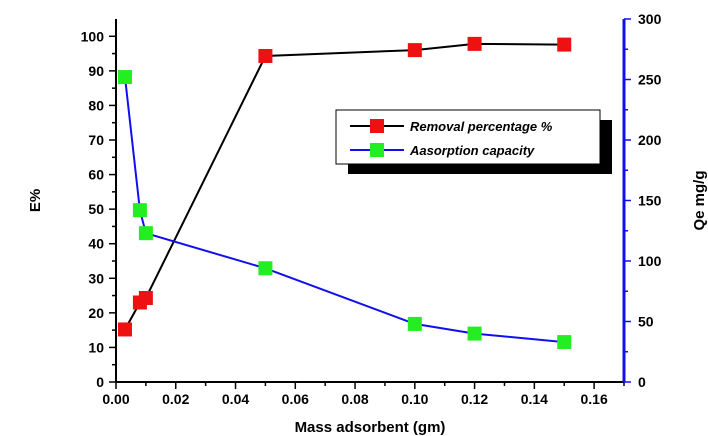 Image resolution: width=708 pixels, height=436 pixels. What do you see at coordinates (650, 19) in the screenshot?
I see `y2-tick-label: 300` at bounding box center [650, 19].